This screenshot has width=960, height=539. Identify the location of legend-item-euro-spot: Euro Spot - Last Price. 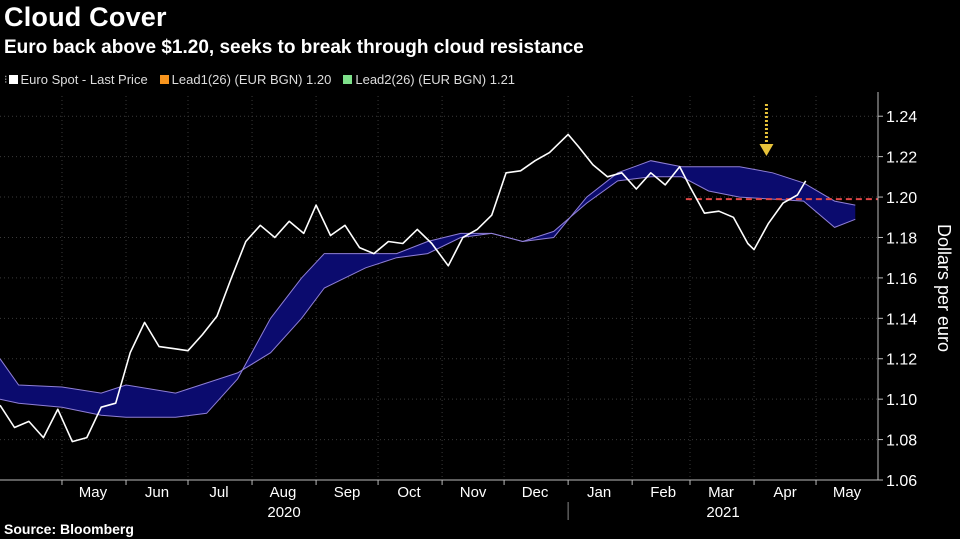
(78, 79).